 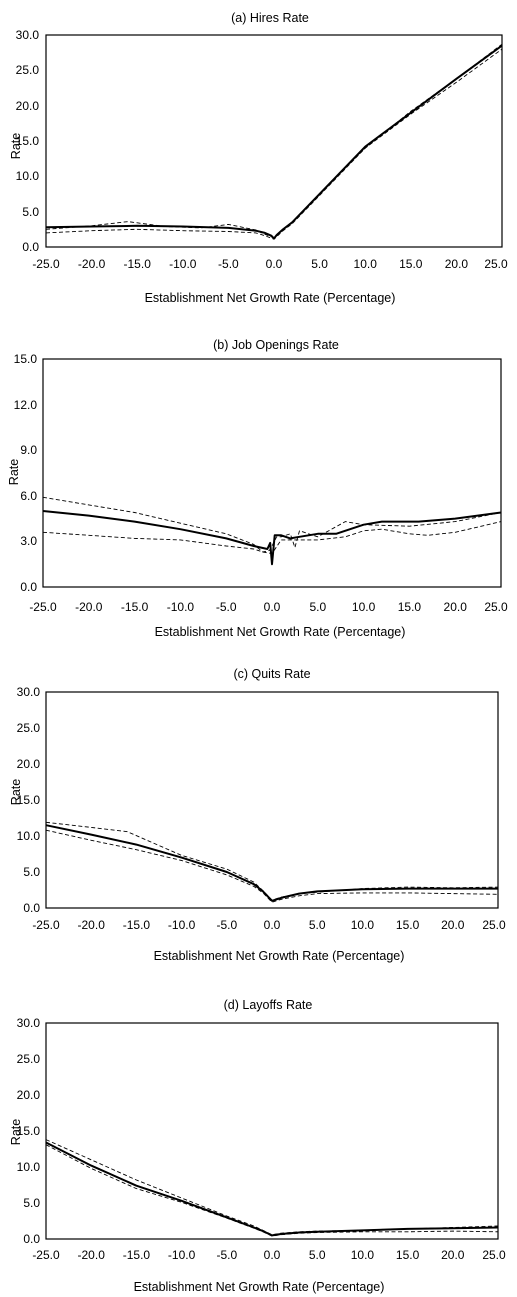 What do you see at coordinates (276, 345) in the screenshot?
I see `panel-title: (b) Job Openings Rate` at bounding box center [276, 345].